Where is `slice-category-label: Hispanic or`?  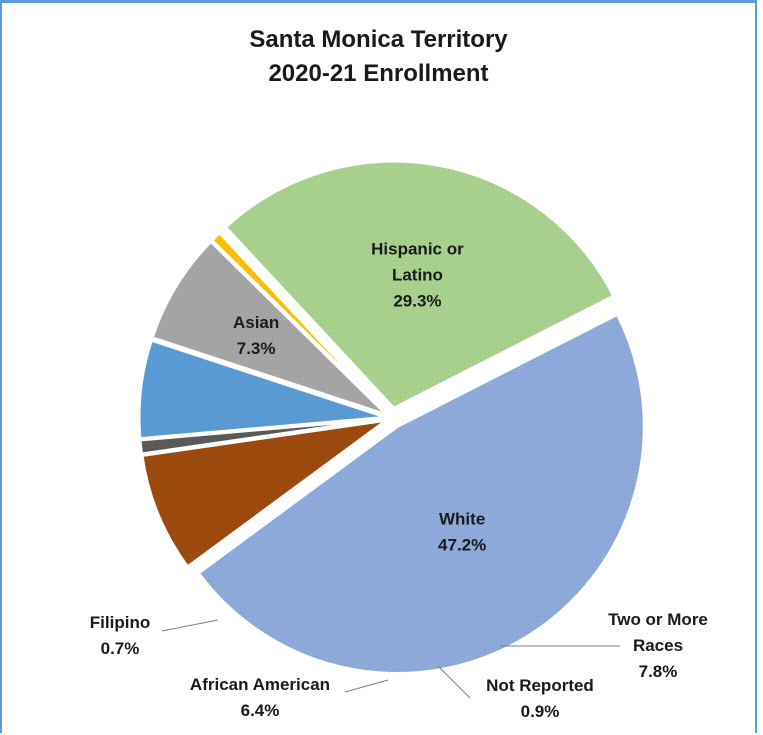
slice-category-label: Hispanic or is located at coordinates (417, 248).